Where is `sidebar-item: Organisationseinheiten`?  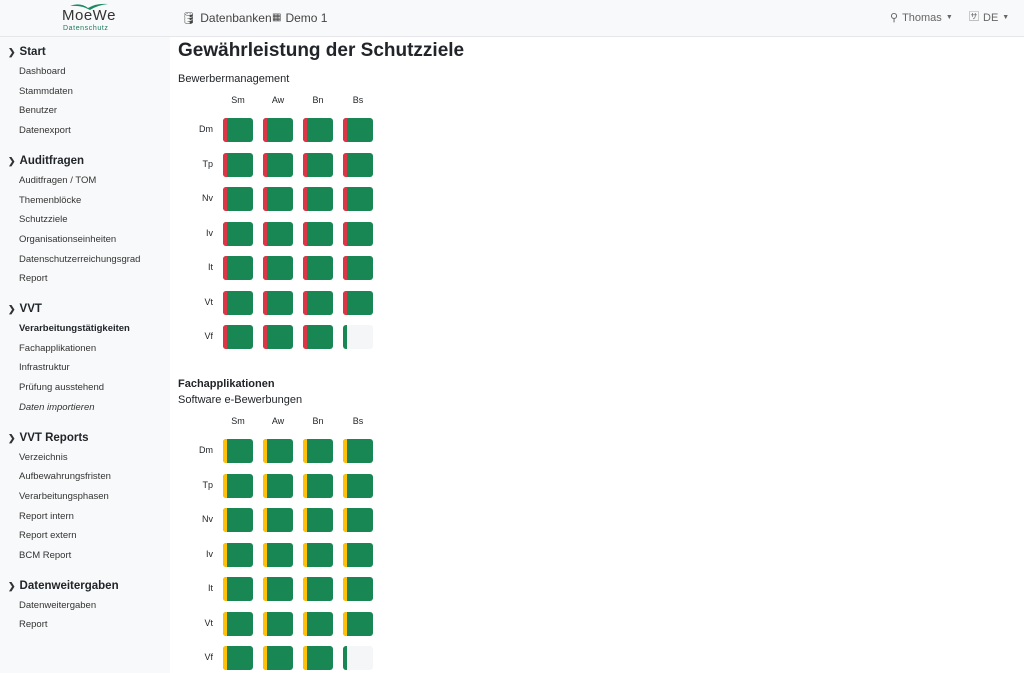
sidebar-item: Organisationseinheiten is located at coordinates (68, 239).